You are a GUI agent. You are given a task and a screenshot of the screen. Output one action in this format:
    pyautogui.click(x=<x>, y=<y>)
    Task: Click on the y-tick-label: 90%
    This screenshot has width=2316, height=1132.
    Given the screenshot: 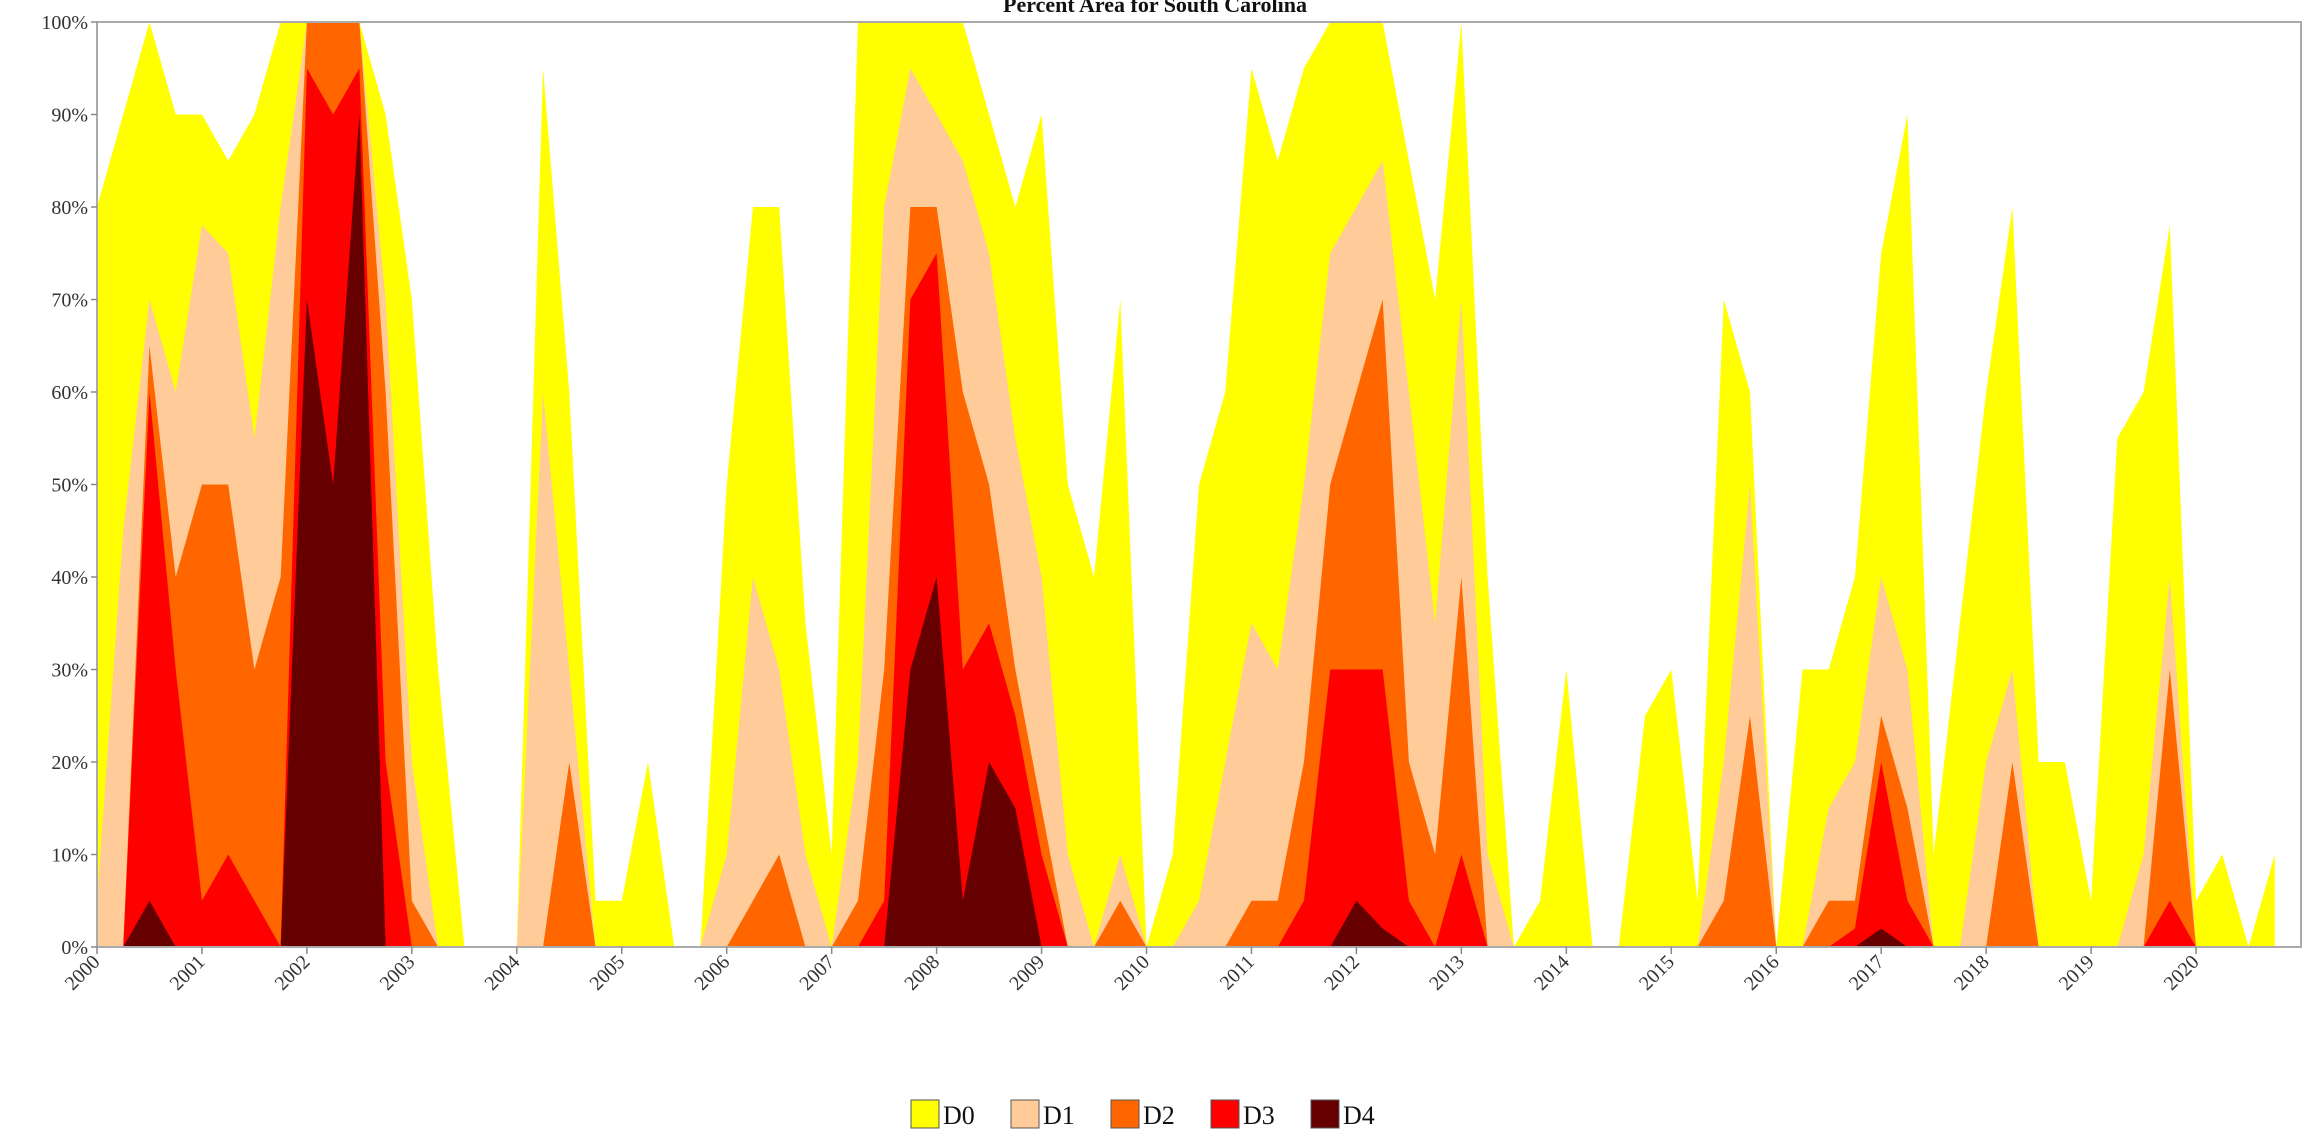 What is the action you would take?
    pyautogui.click(x=69, y=116)
    